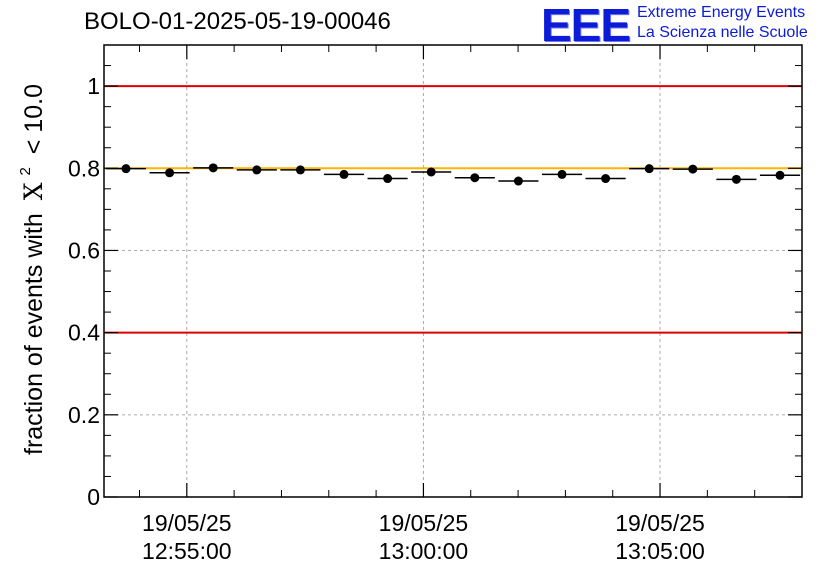 The width and height of the screenshot is (836, 572). What do you see at coordinates (84, 415) in the screenshot?
I see `y-tick-label: 0.2` at bounding box center [84, 415].